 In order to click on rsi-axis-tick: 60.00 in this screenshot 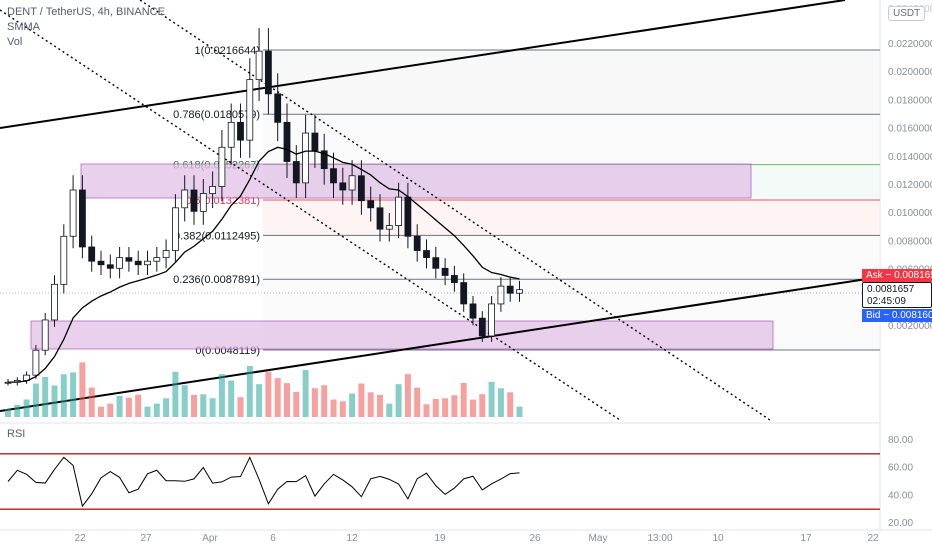, I will do `click(900, 468)`.